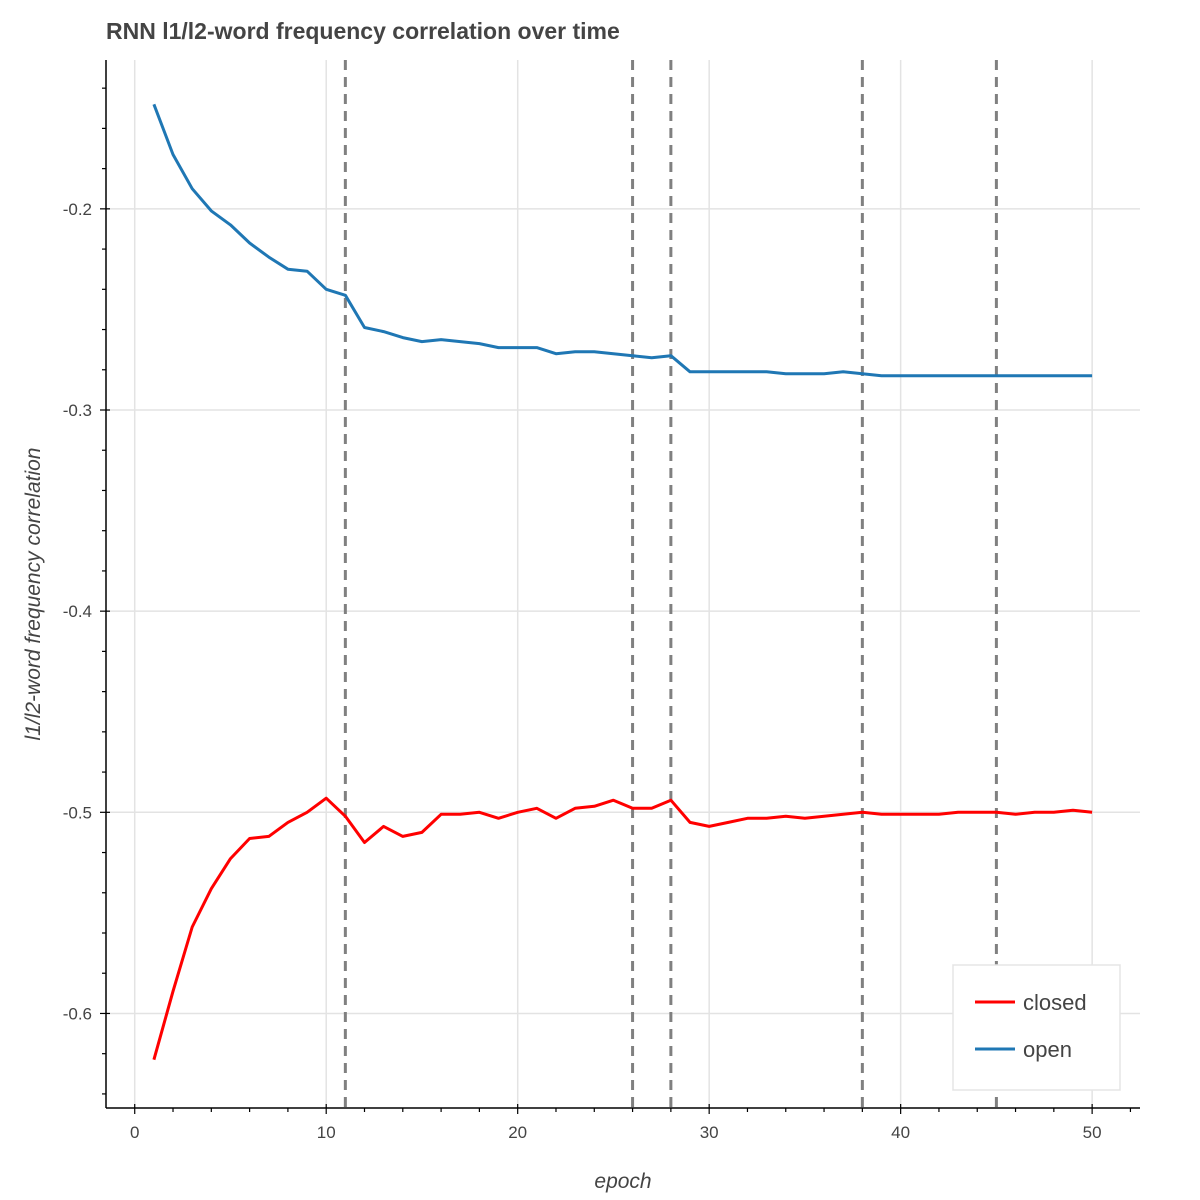 Image resolution: width=1200 pixels, height=1200 pixels. What do you see at coordinates (622, 1181) in the screenshot?
I see `x-axis-label: epoch` at bounding box center [622, 1181].